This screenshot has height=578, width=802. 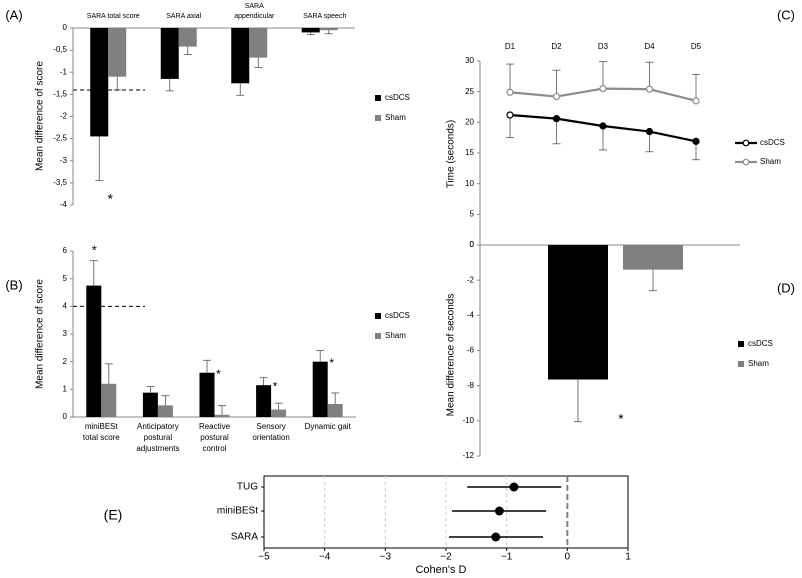 What do you see at coordinates (760, 343) in the screenshot?
I see `panel-d-legend-label-0: csDCS` at bounding box center [760, 343].